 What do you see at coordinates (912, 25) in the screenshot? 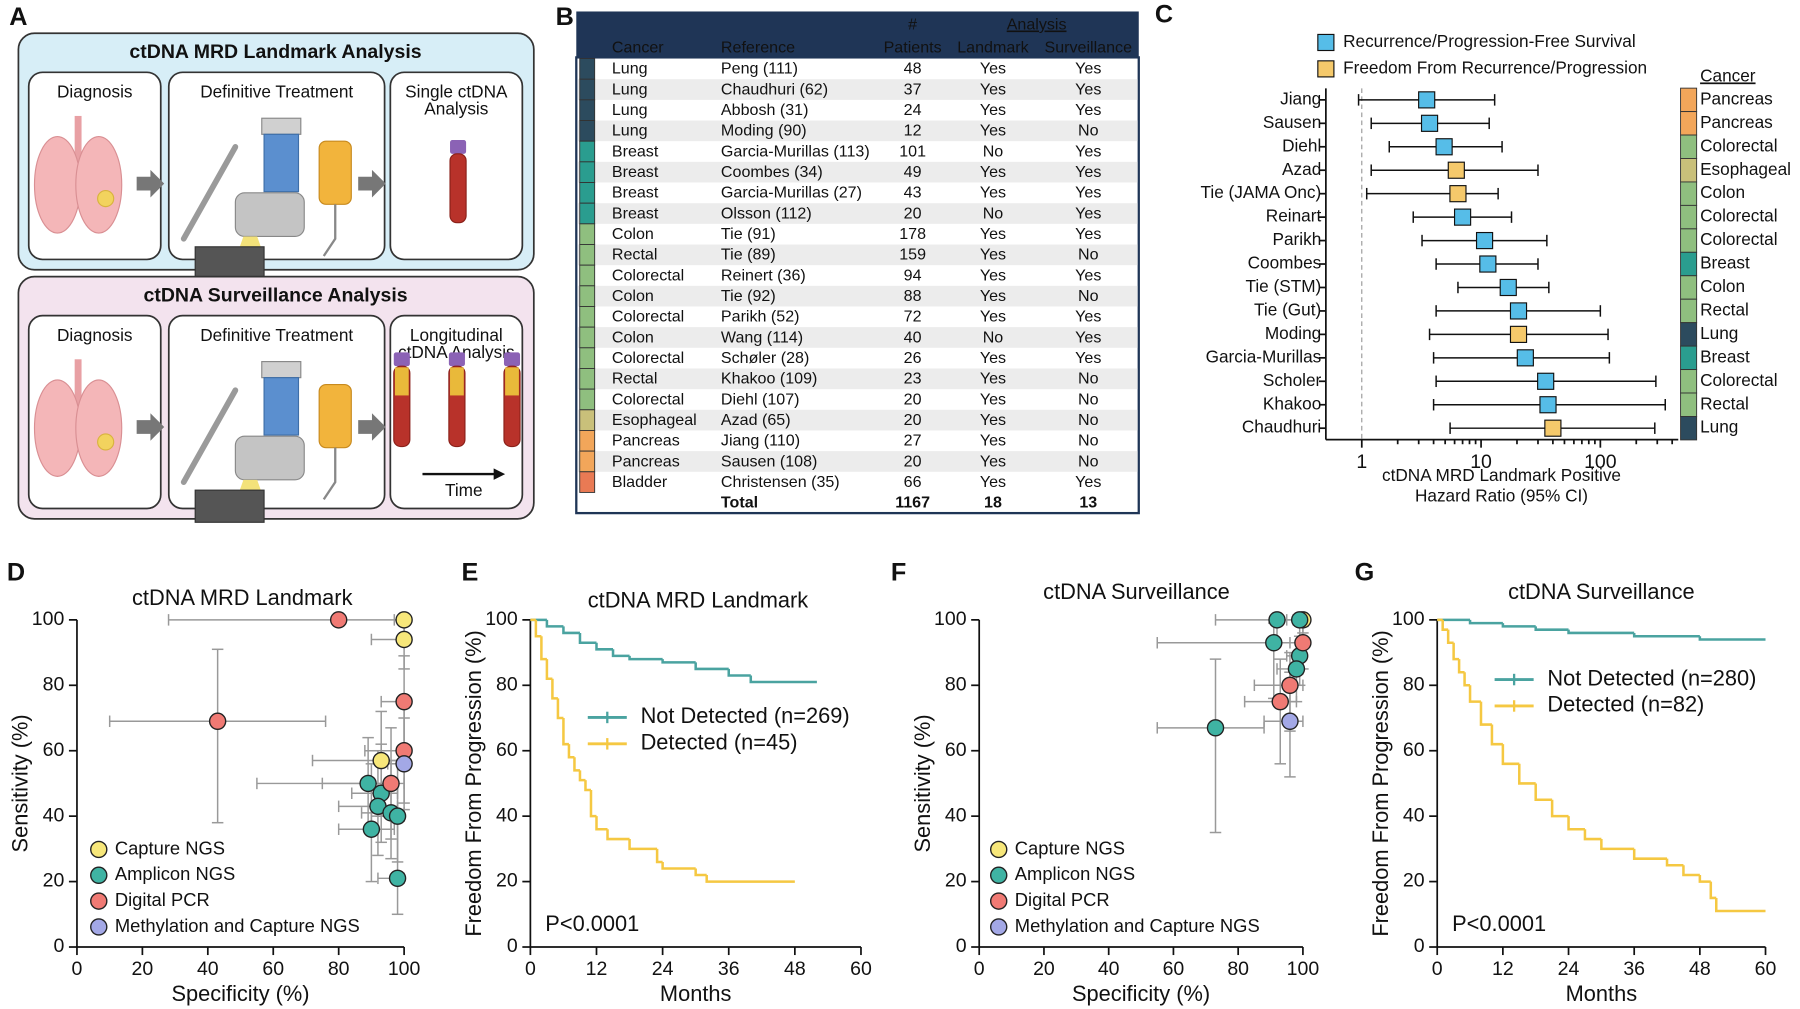
I see `table-header: #` at bounding box center [912, 25].